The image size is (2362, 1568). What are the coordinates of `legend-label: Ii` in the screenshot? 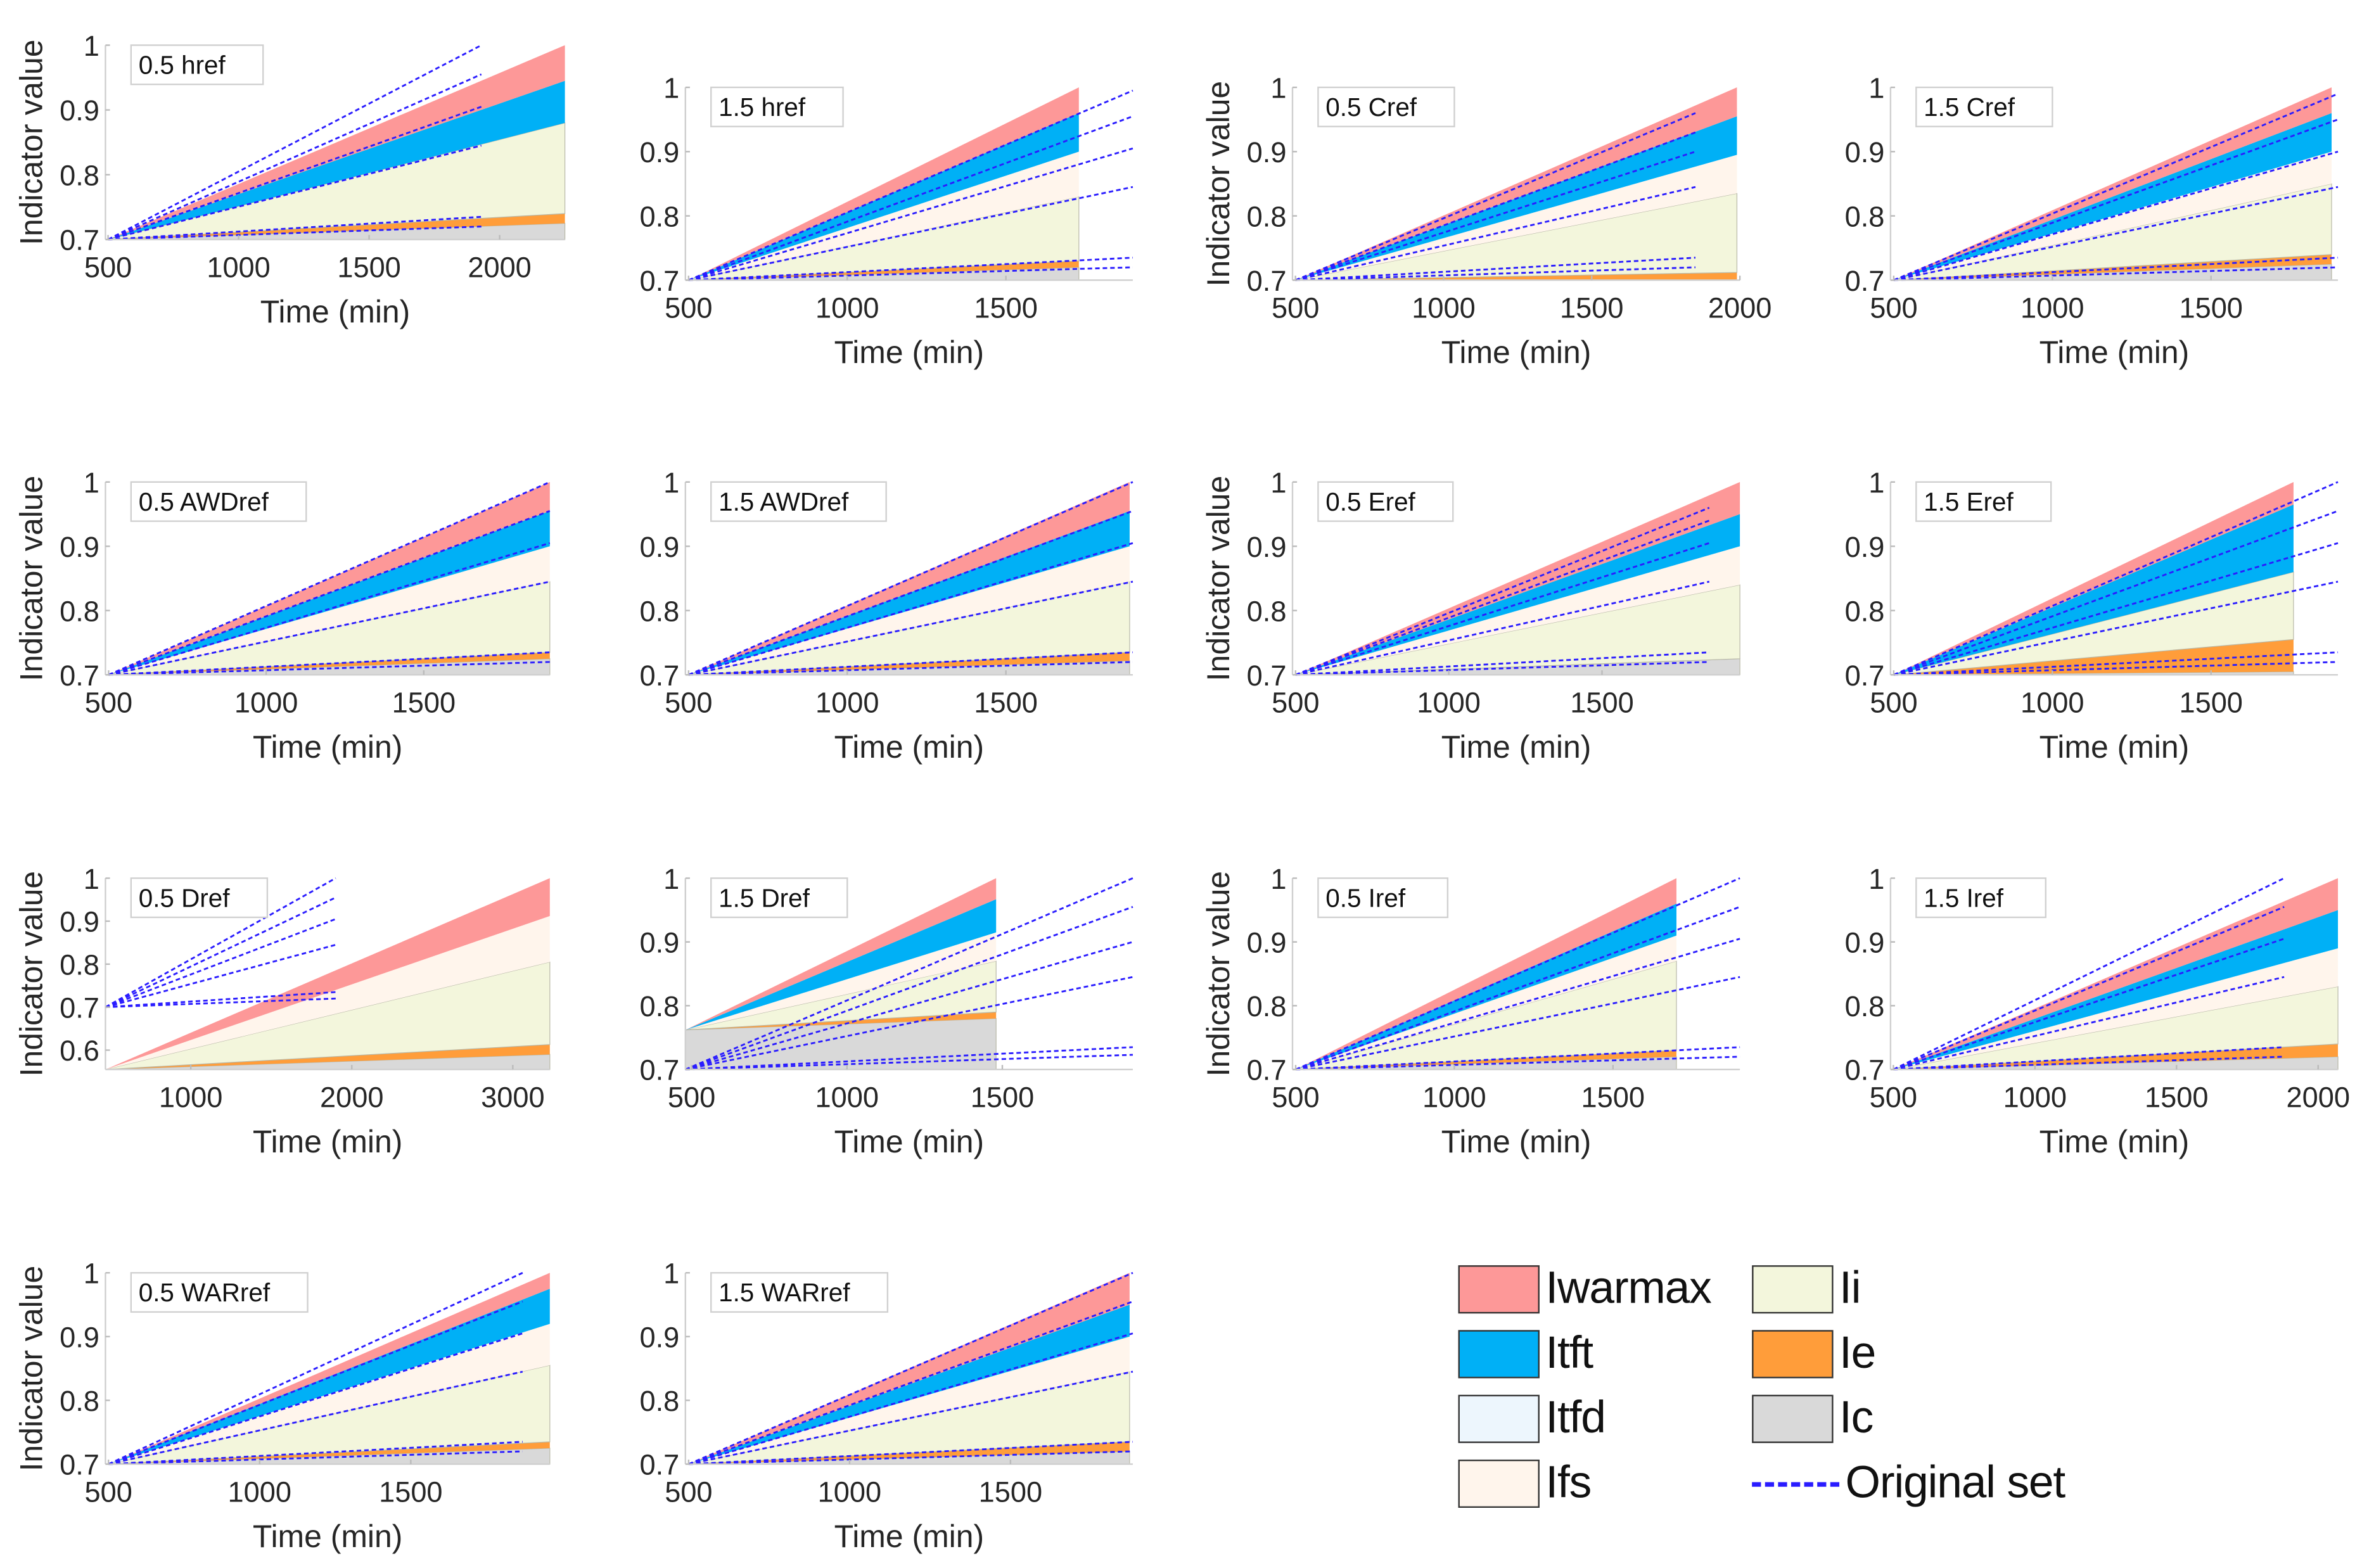 It's located at (1850, 1288).